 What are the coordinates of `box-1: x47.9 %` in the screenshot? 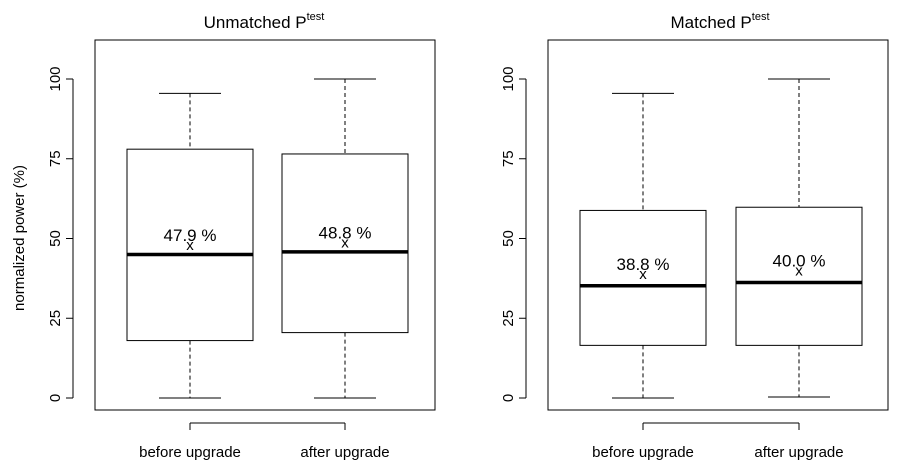 It's located at (190, 245).